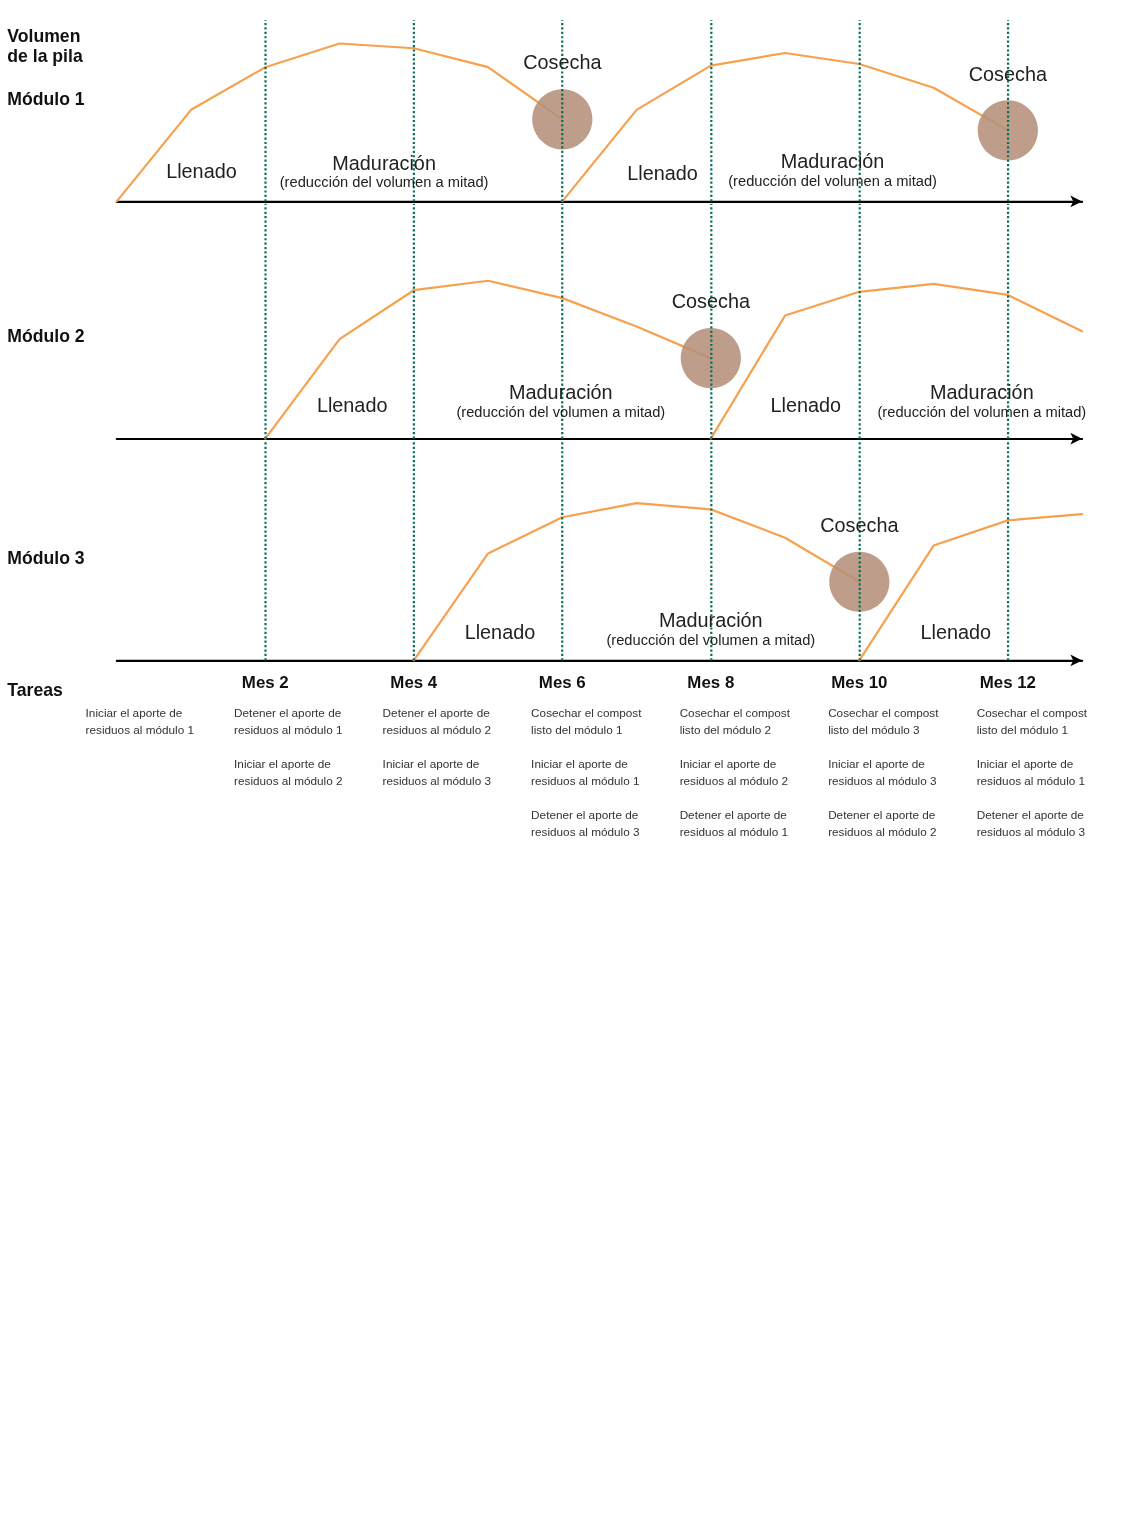 The image size is (1123, 1529). Describe the element at coordinates (883, 772) in the screenshot. I see `text: Cosechar el compost listo del módulo 3 Iniciar el aporte de residuos al módulo 3 Detener el aporte de residuos al módulo 2` at that location.